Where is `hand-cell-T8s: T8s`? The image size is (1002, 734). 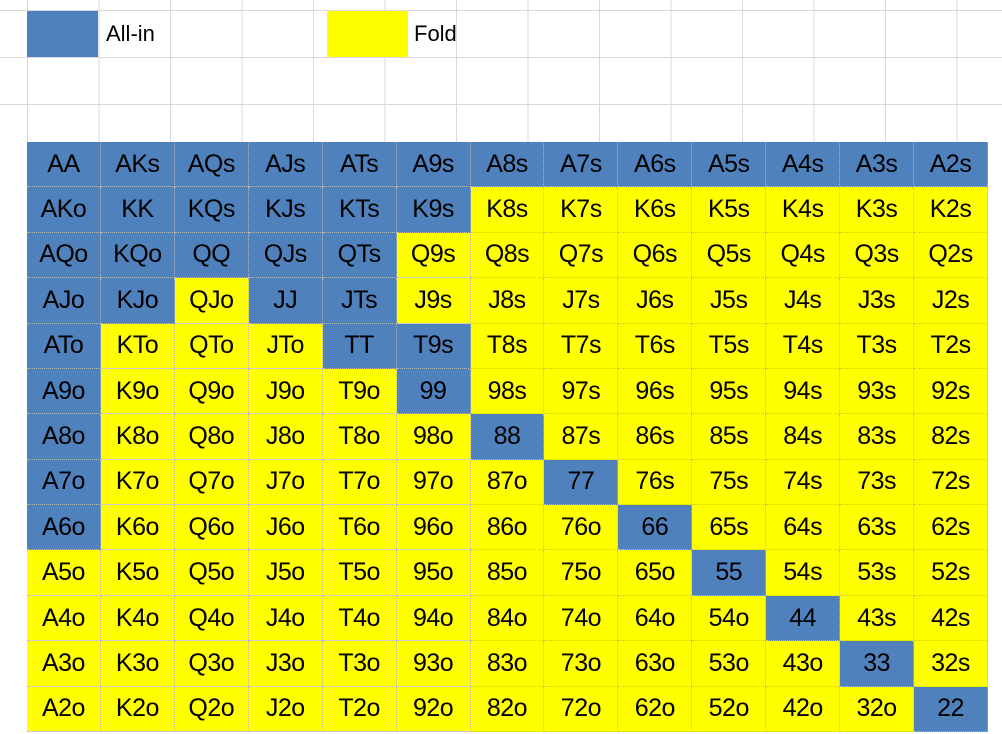
hand-cell-T8s: T8s is located at coordinates (507, 346).